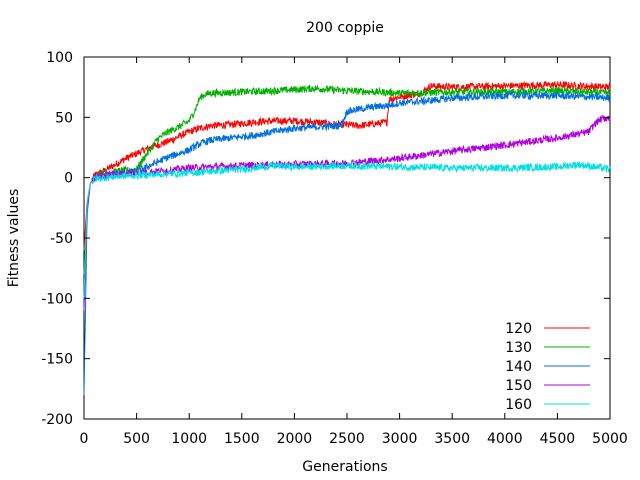  I want to click on y-tick-label: 0, so click(68, 179).